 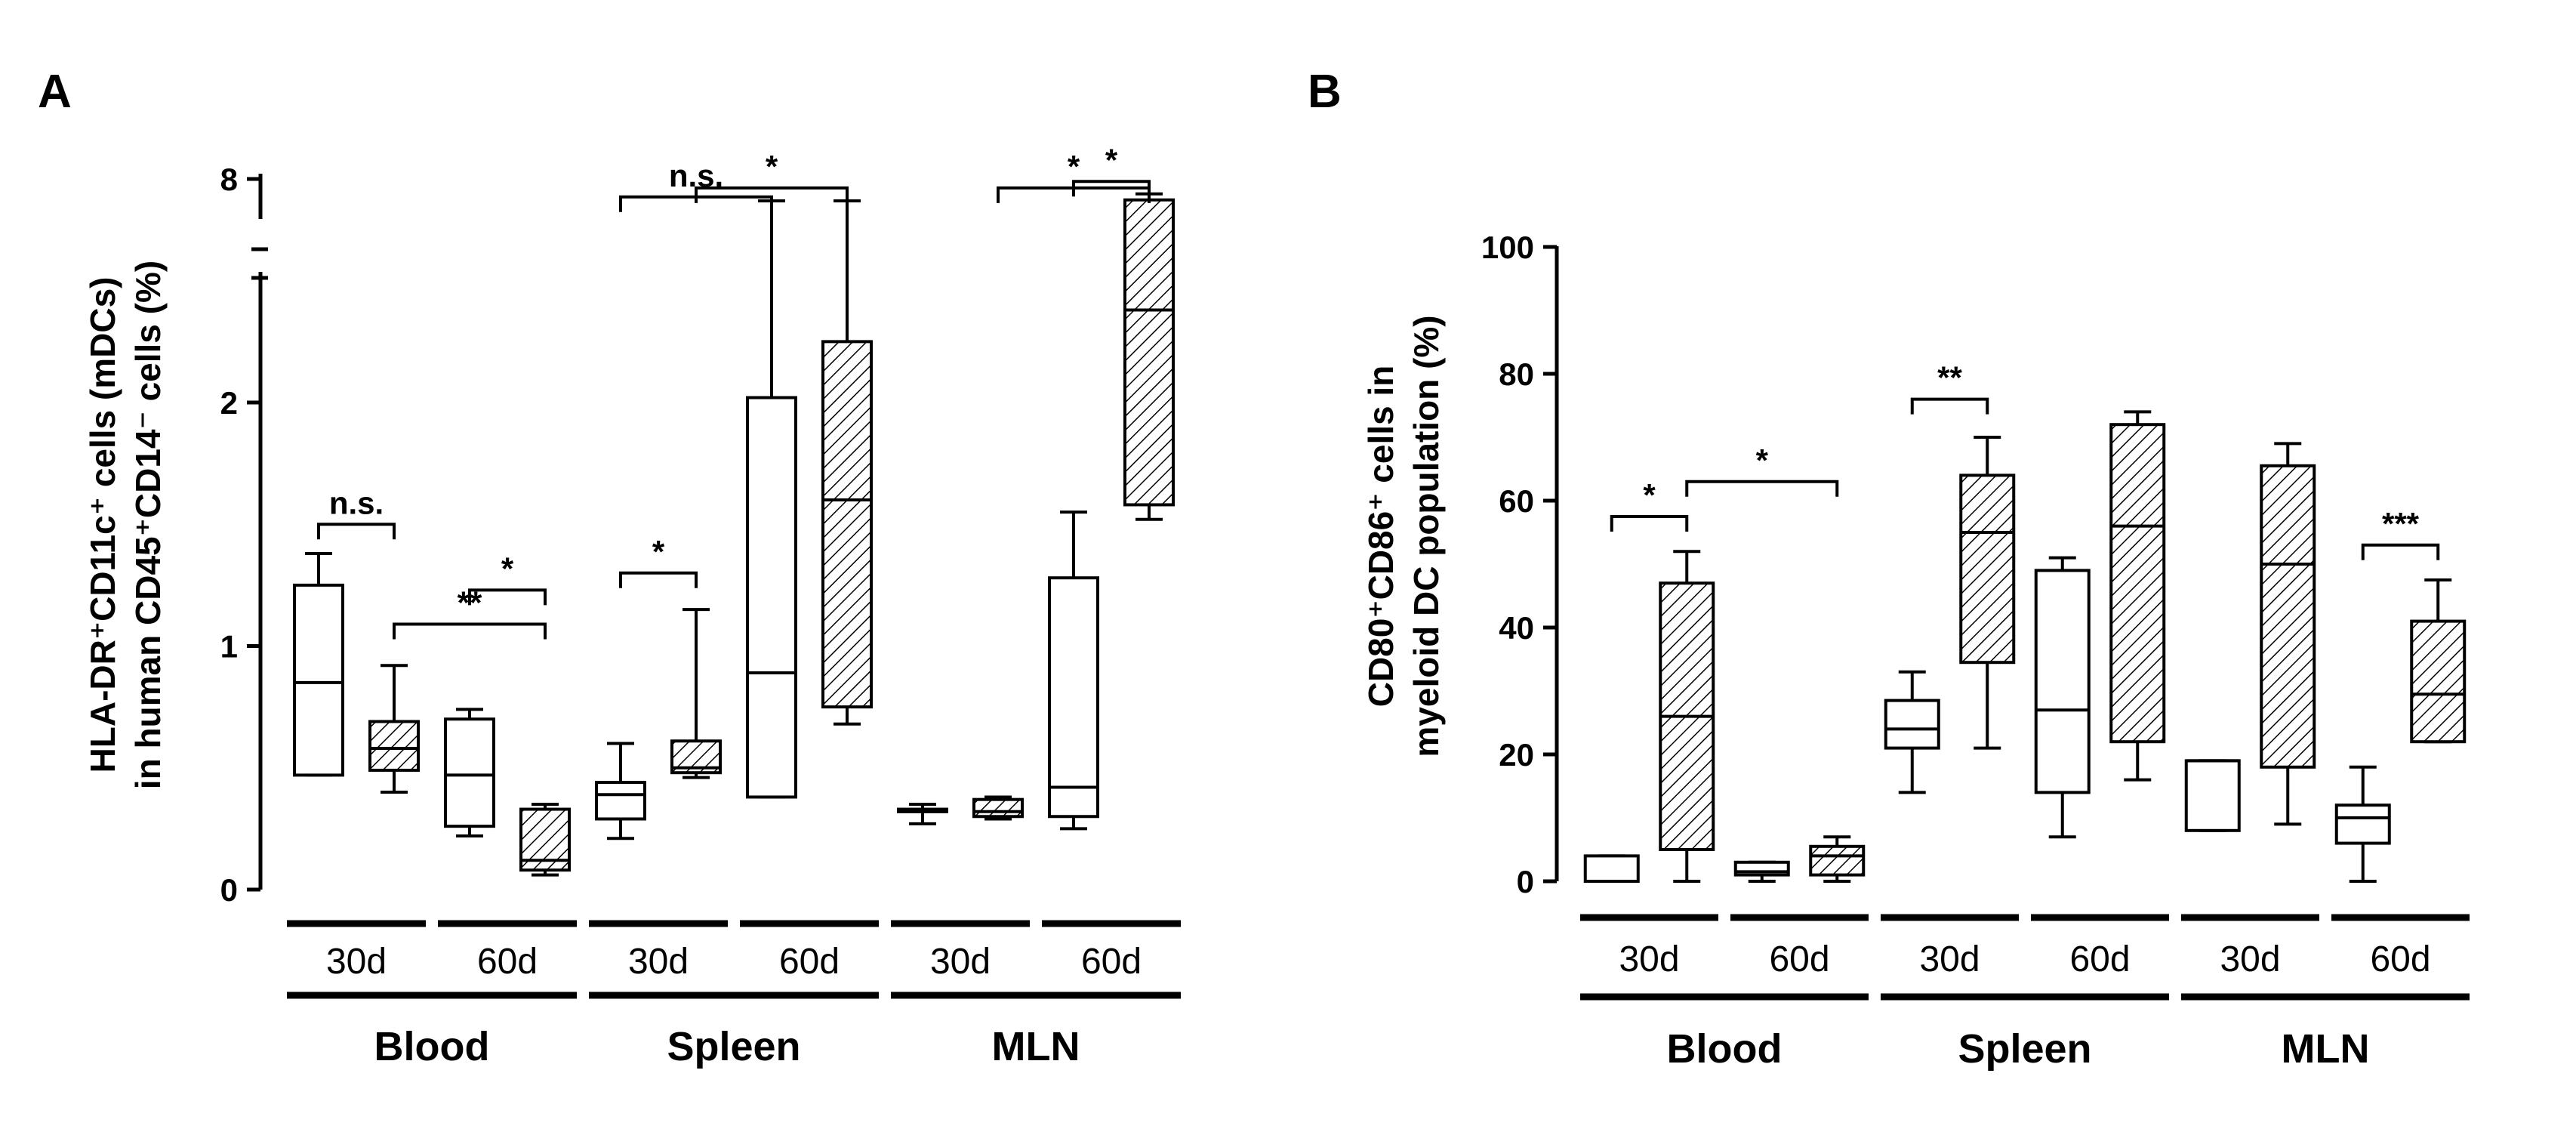 What do you see at coordinates (1516, 501) in the screenshot?
I see `y-tick-label-b-60: 60` at bounding box center [1516, 501].